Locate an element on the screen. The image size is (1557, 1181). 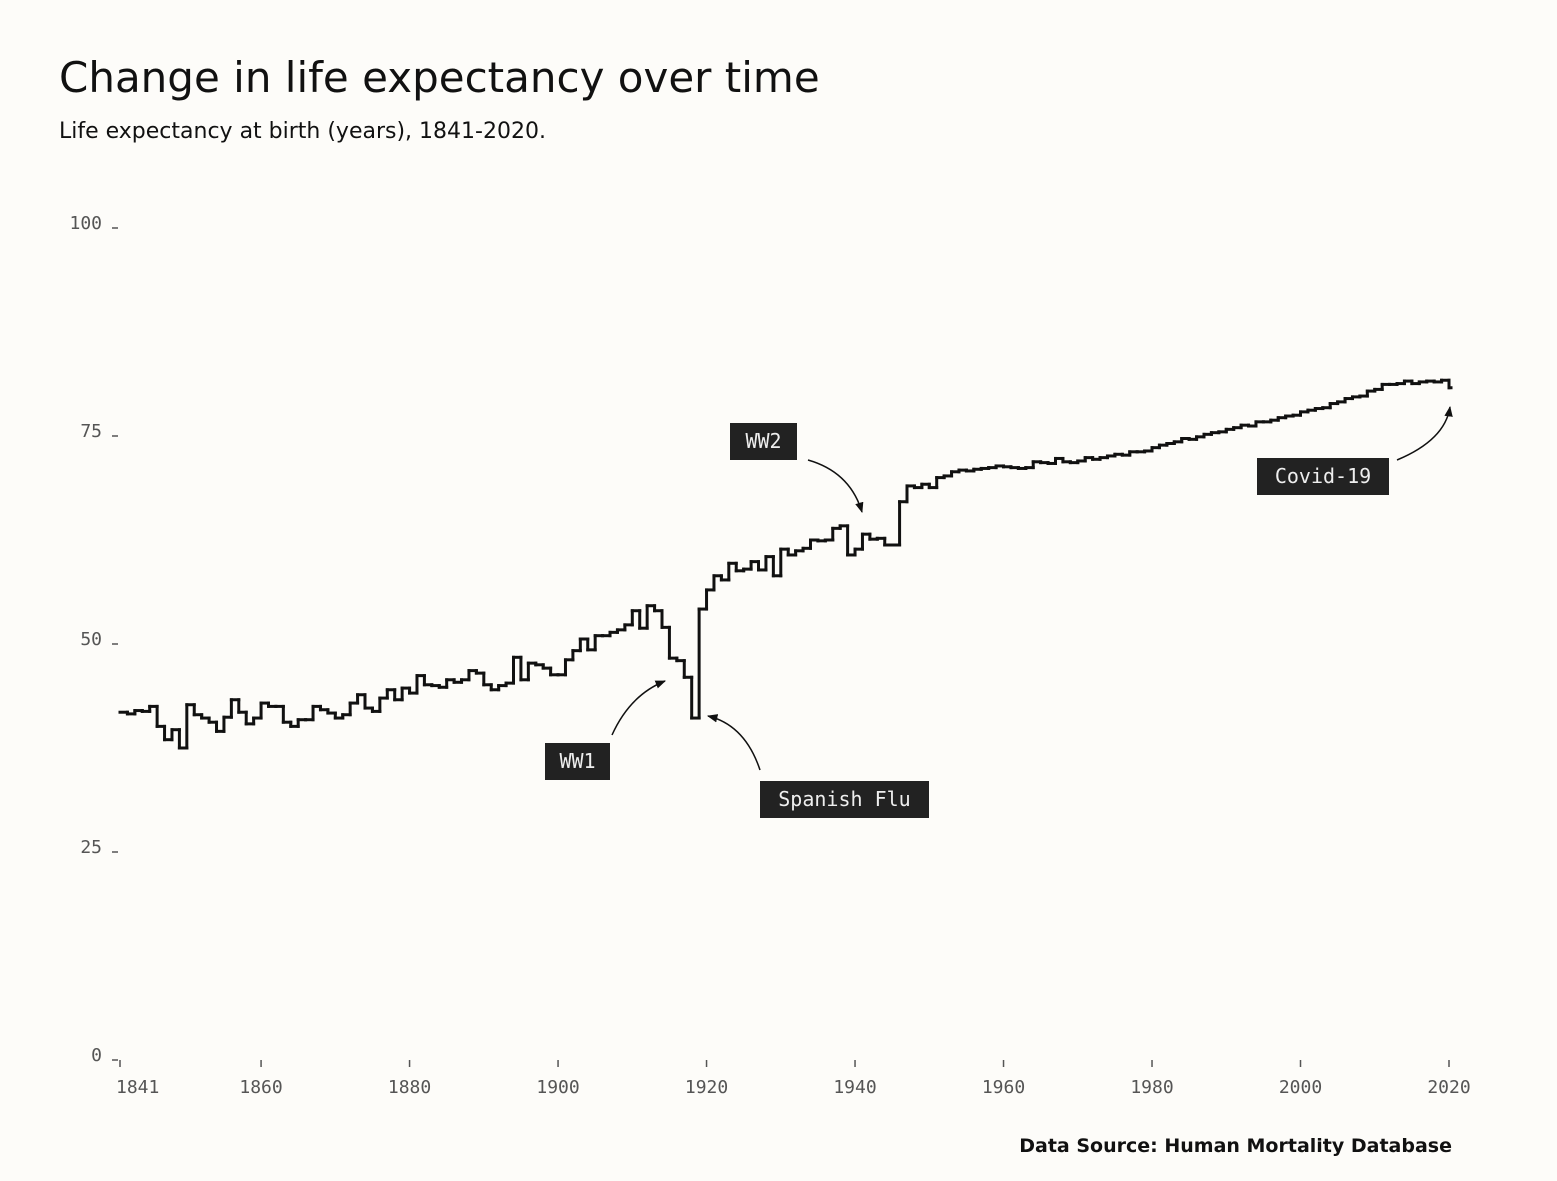
caption: Data Source: Human Mortality Database is located at coordinates (1235, 1146).